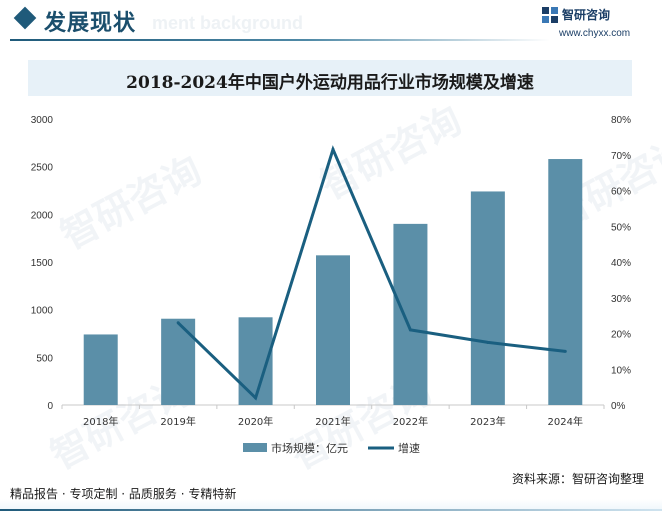  What do you see at coordinates (621, 156) in the screenshot?
I see `y-right-tick-label: 70%` at bounding box center [621, 156].